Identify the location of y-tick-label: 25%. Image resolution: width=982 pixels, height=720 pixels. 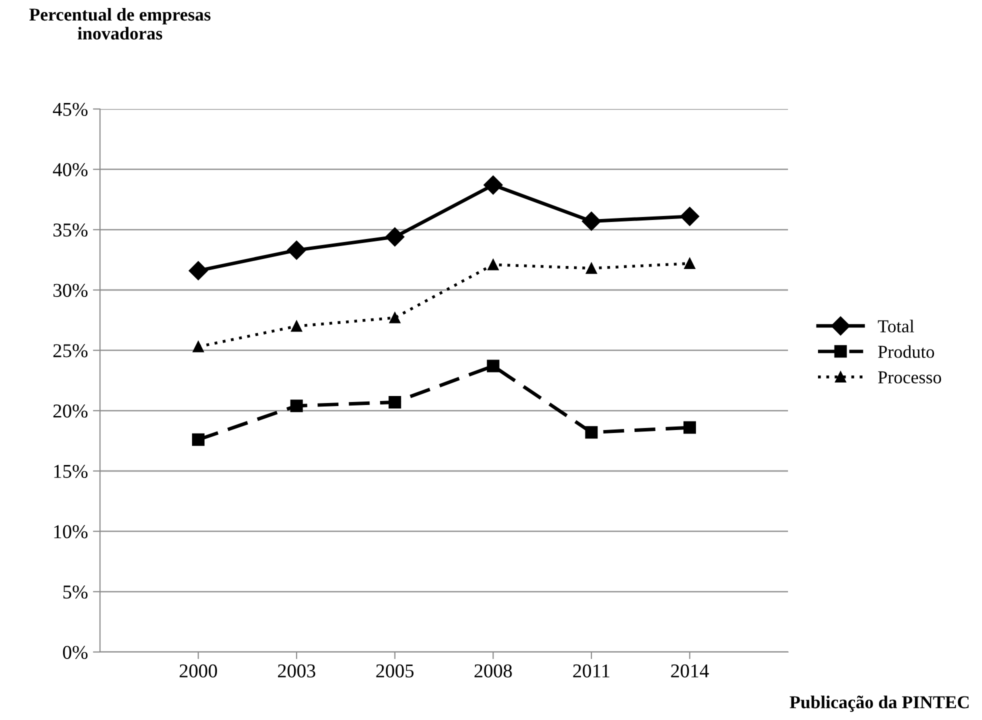
(70, 351).